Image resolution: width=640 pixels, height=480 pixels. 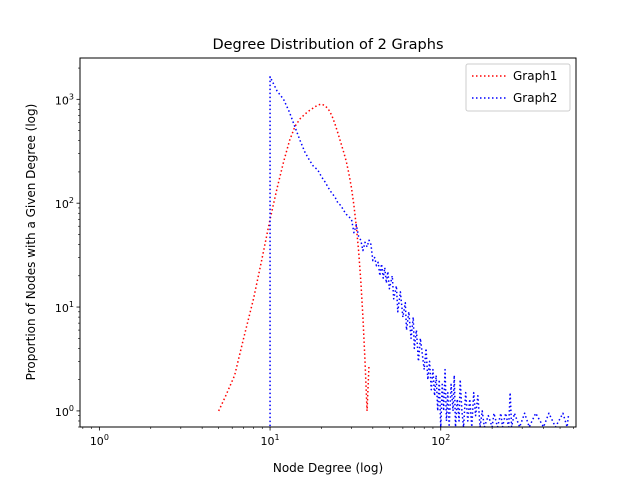 What do you see at coordinates (328, 468) in the screenshot?
I see `x-axis-label: Node Degree (log)` at bounding box center [328, 468].